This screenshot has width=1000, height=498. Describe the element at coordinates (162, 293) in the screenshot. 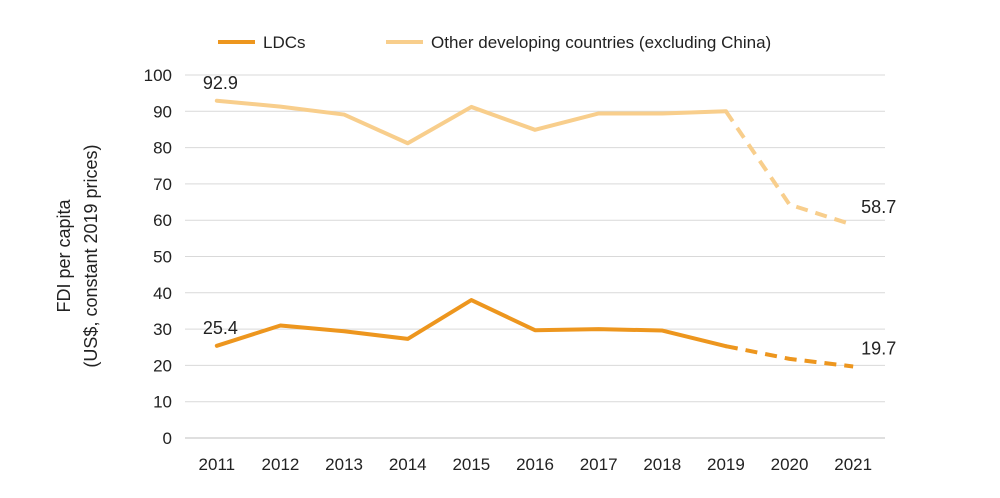

I see `y-tick-label: 40` at that location.